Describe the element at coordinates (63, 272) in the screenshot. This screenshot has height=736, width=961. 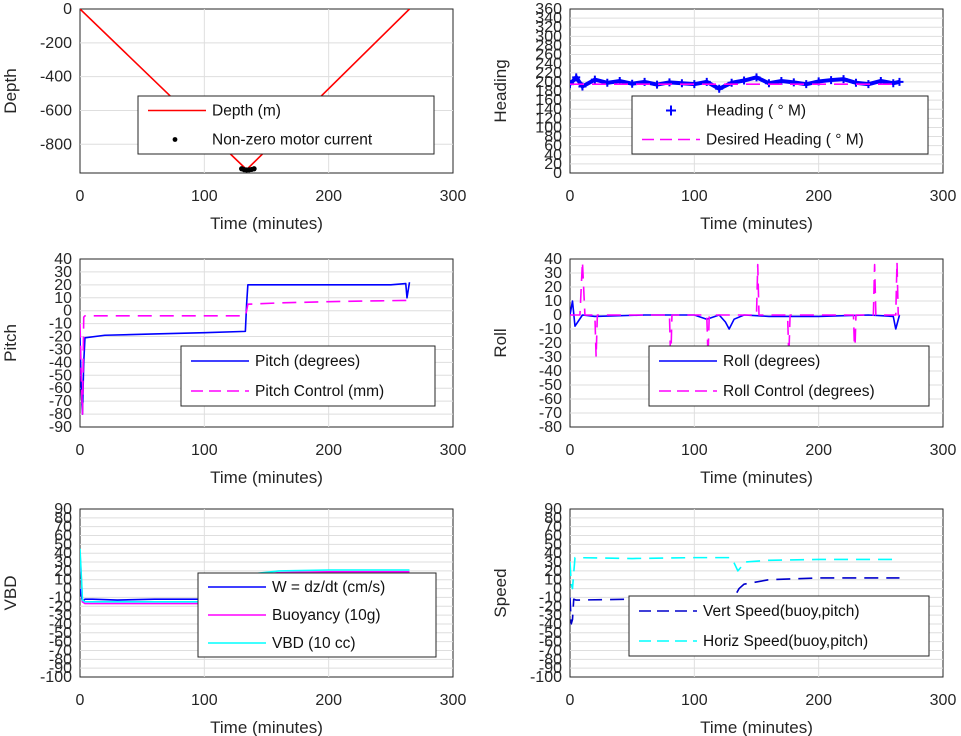
I see `y-tick-label: 30` at that location.